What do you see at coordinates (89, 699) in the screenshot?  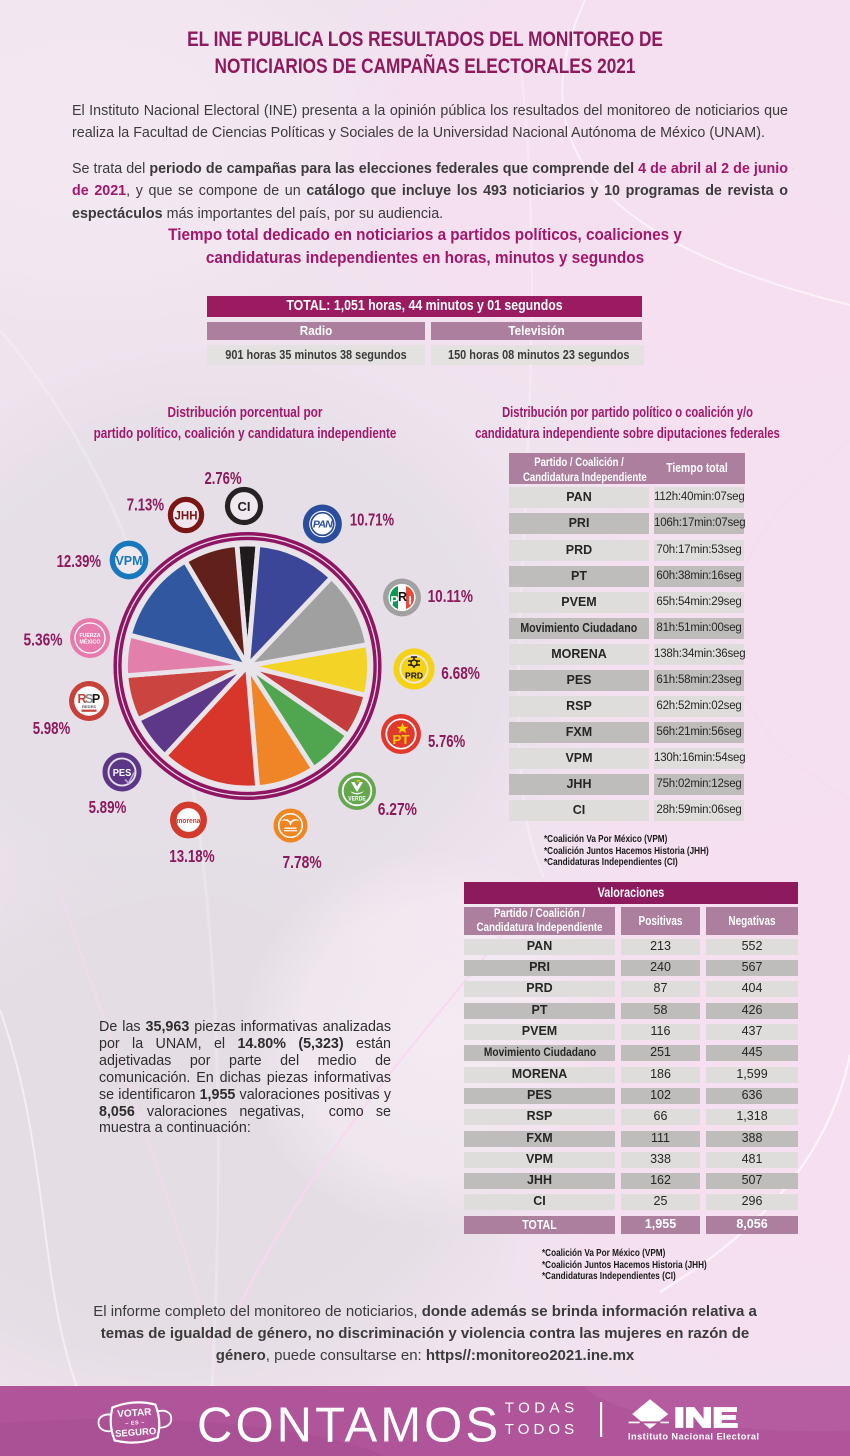 I see `svg-text: S` at bounding box center [89, 699].